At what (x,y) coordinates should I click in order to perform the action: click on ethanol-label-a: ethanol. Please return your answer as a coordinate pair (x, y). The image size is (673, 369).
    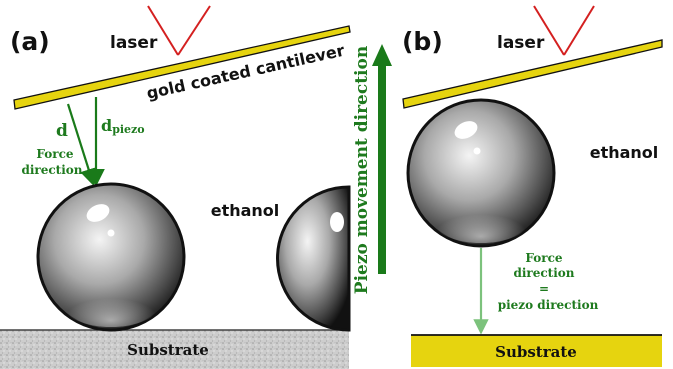
    Looking at the image, I should click on (245, 210).